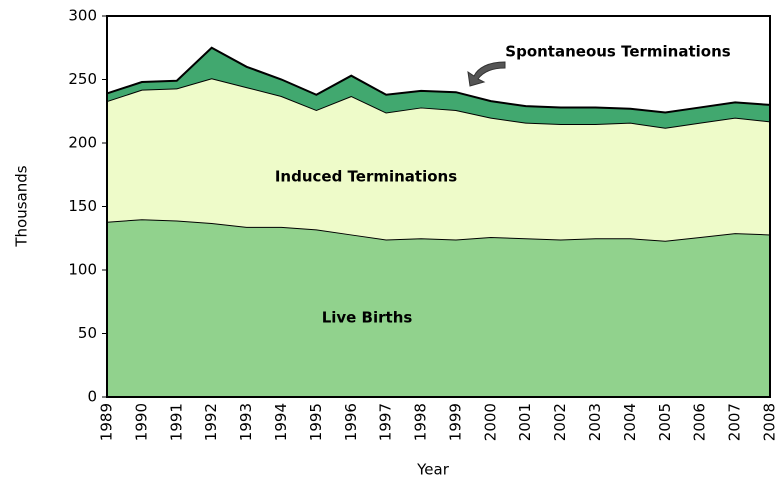  I want to click on x-tick-label: 1996, so click(351, 422).